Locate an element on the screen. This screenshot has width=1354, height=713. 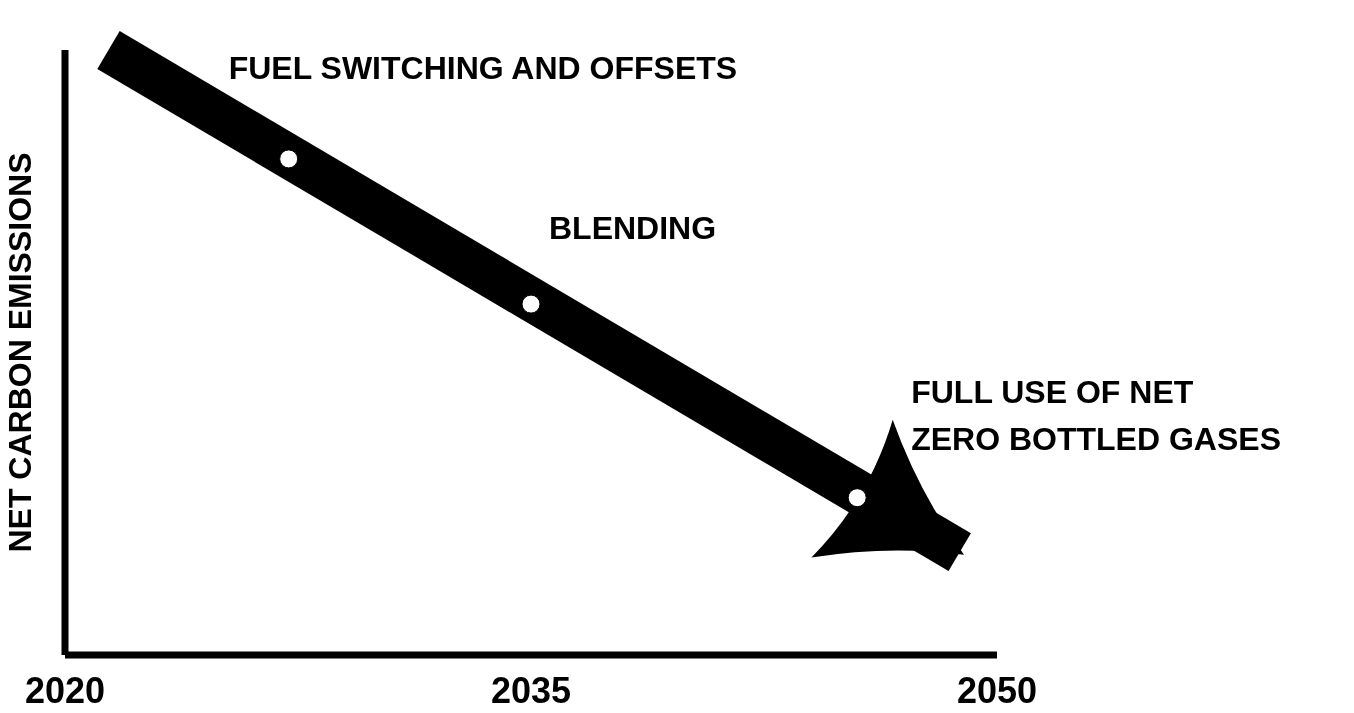
x-tick-label: 2050 is located at coordinates (997, 690).